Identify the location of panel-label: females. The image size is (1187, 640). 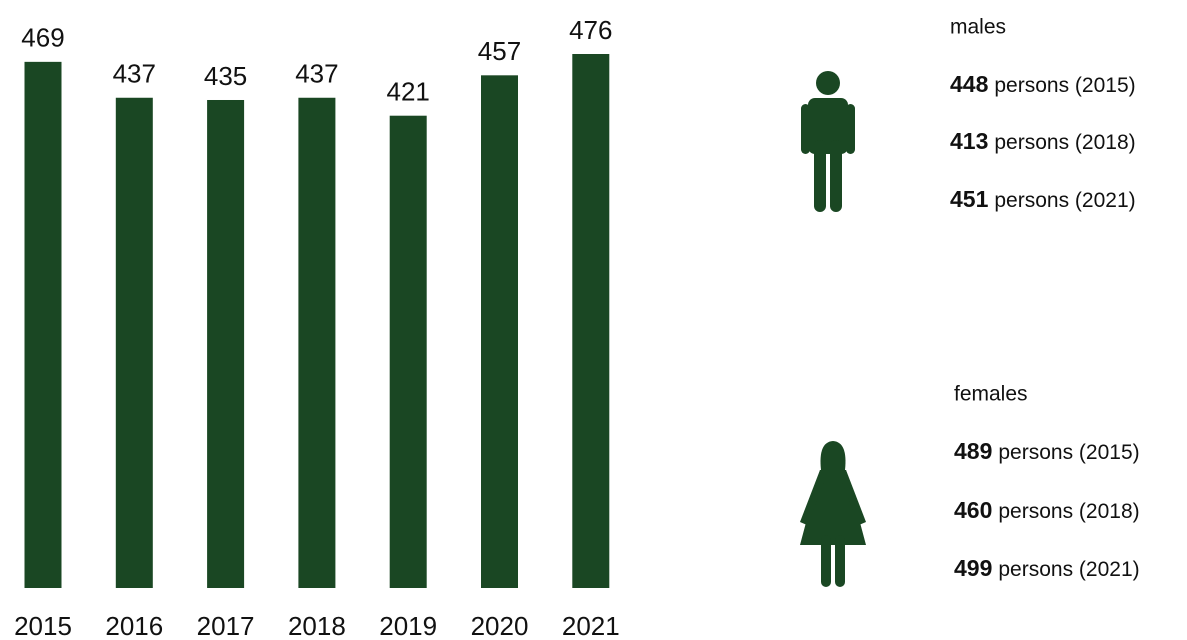
(991, 394).